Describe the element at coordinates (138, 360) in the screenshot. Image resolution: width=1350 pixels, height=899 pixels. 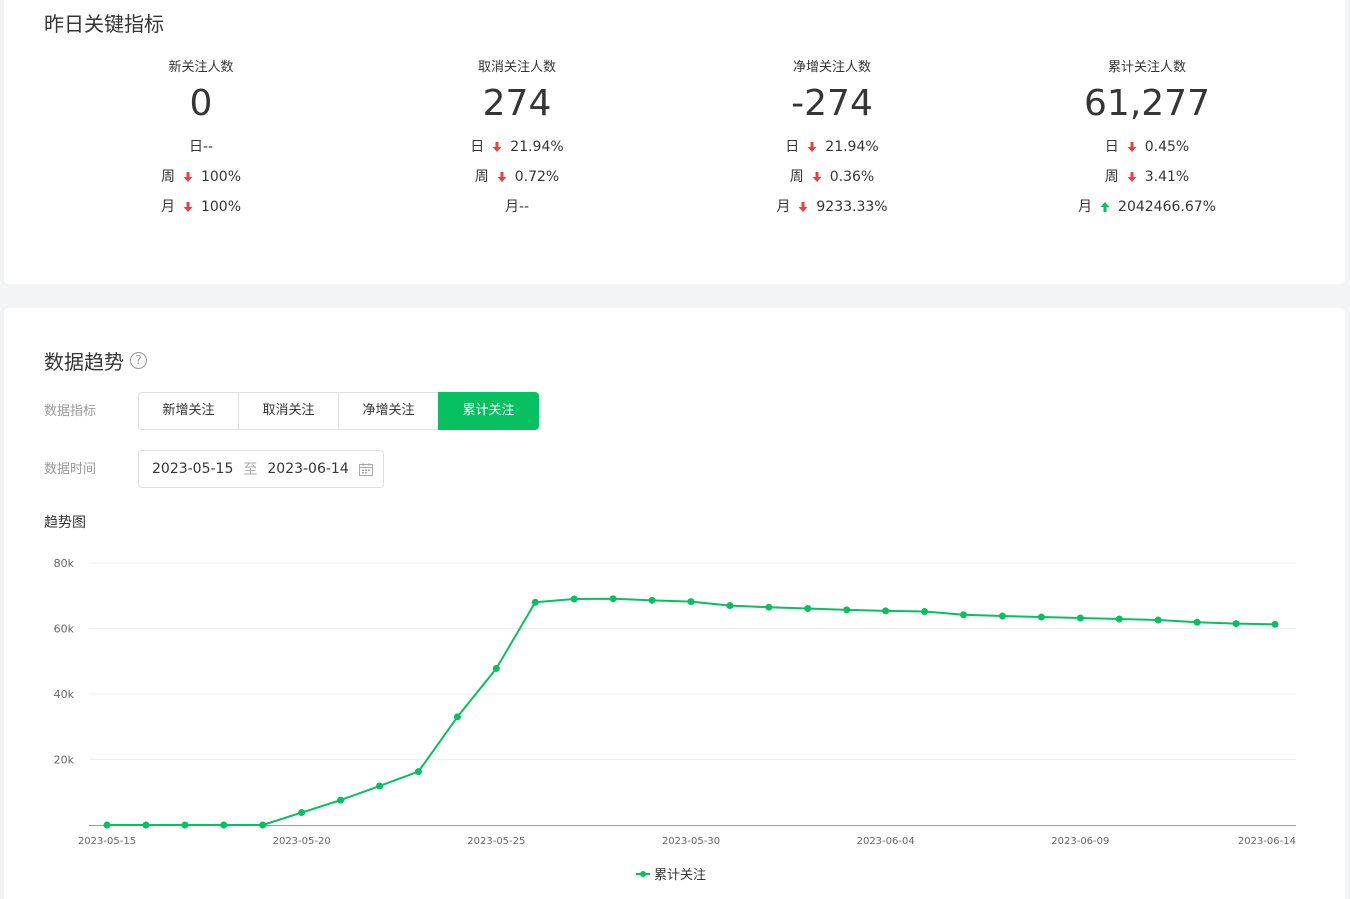
I see `question-circle-icon: ?` at that location.